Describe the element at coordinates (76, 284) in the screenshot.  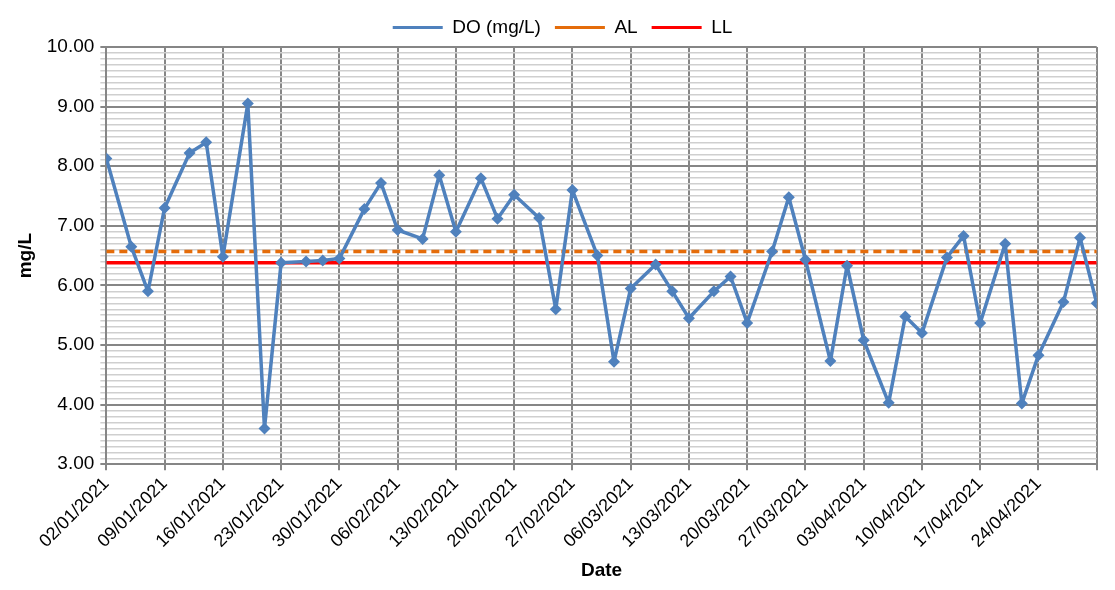
I see `y-tick-label: 6.00` at that location.